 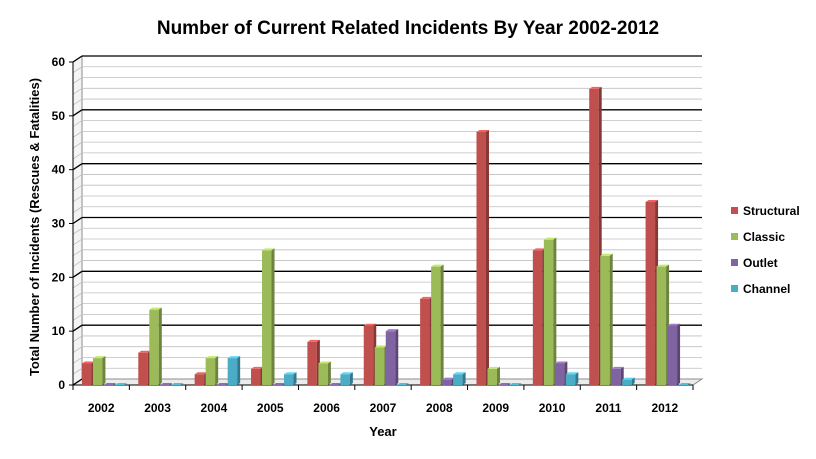 What do you see at coordinates (664, 408) in the screenshot?
I see `x-tick-label: 2012` at bounding box center [664, 408].